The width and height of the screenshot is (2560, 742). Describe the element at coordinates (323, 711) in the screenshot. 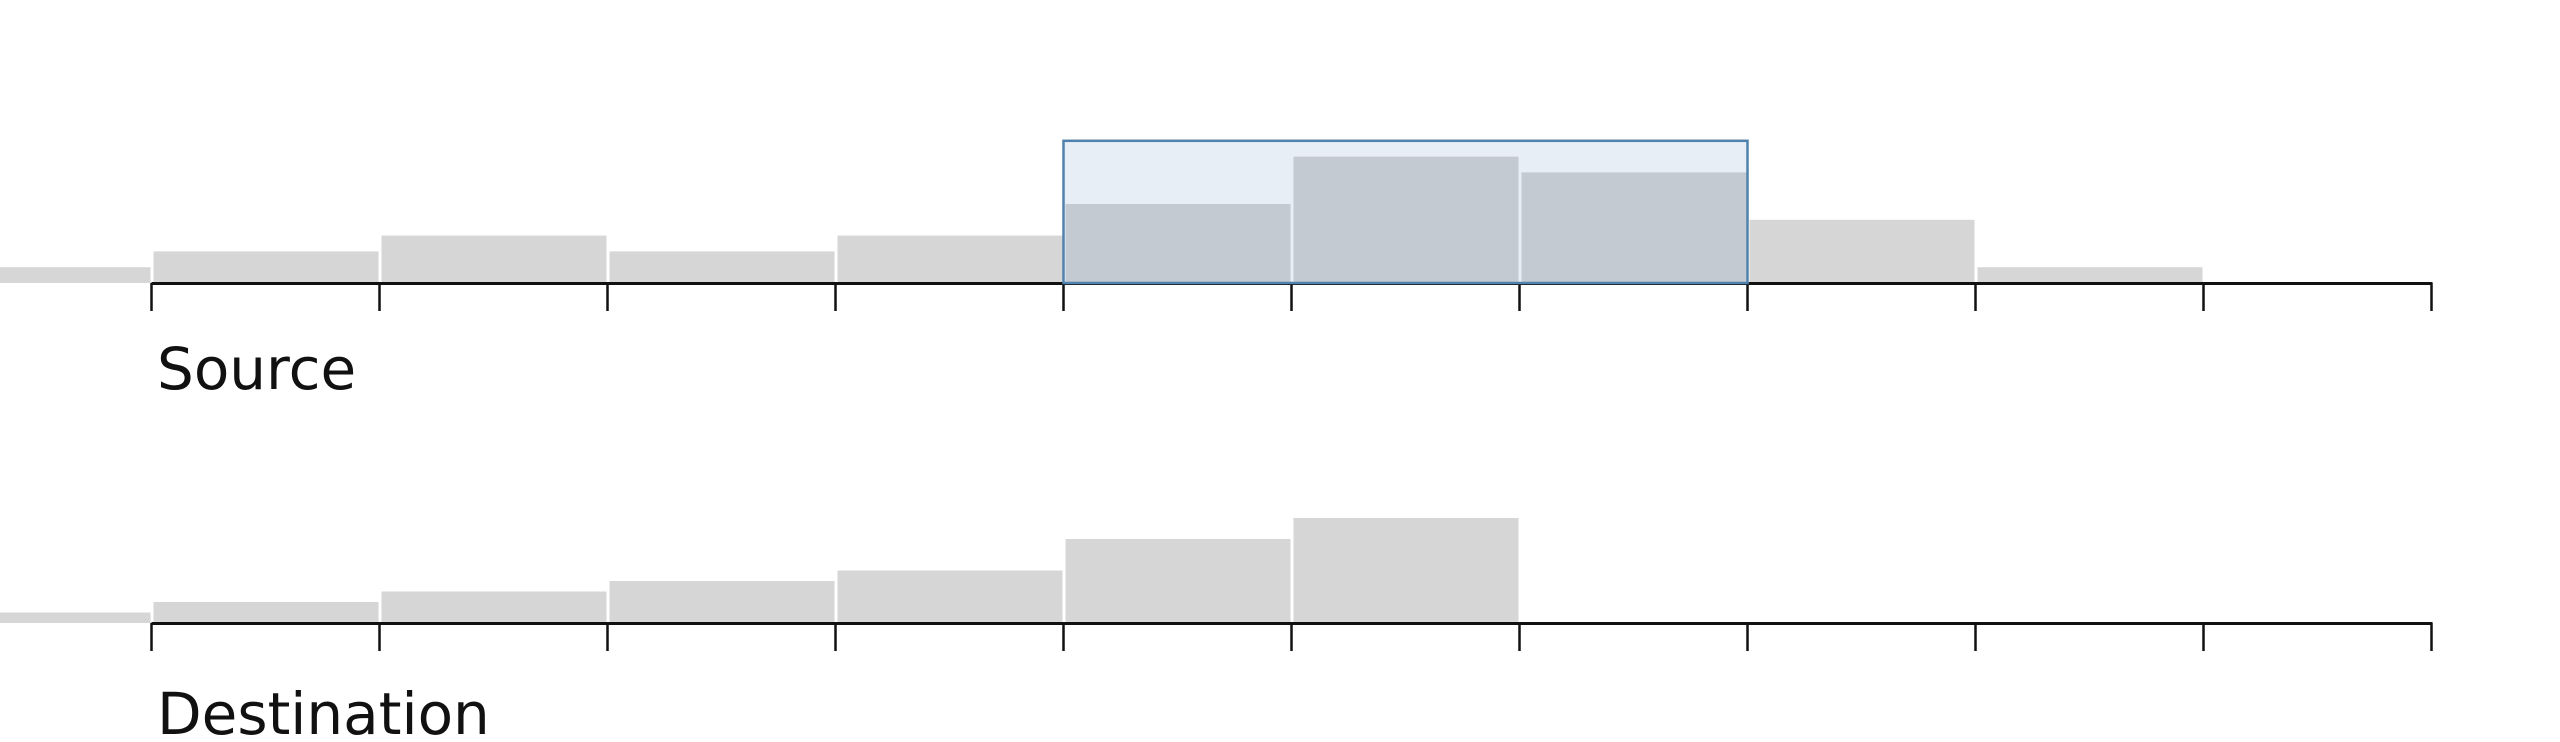

I see `destination-label: Destination` at that location.